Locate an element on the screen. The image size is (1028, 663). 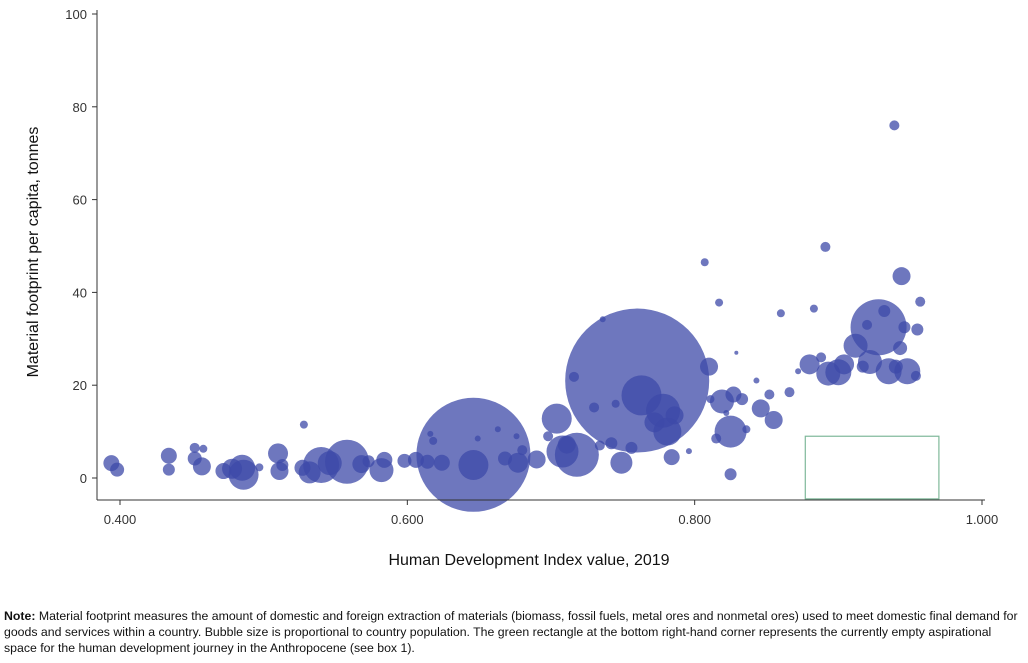
x-axis-ticks: 0.400 0.600 0.800 1.000 is located at coordinates (551, 513).